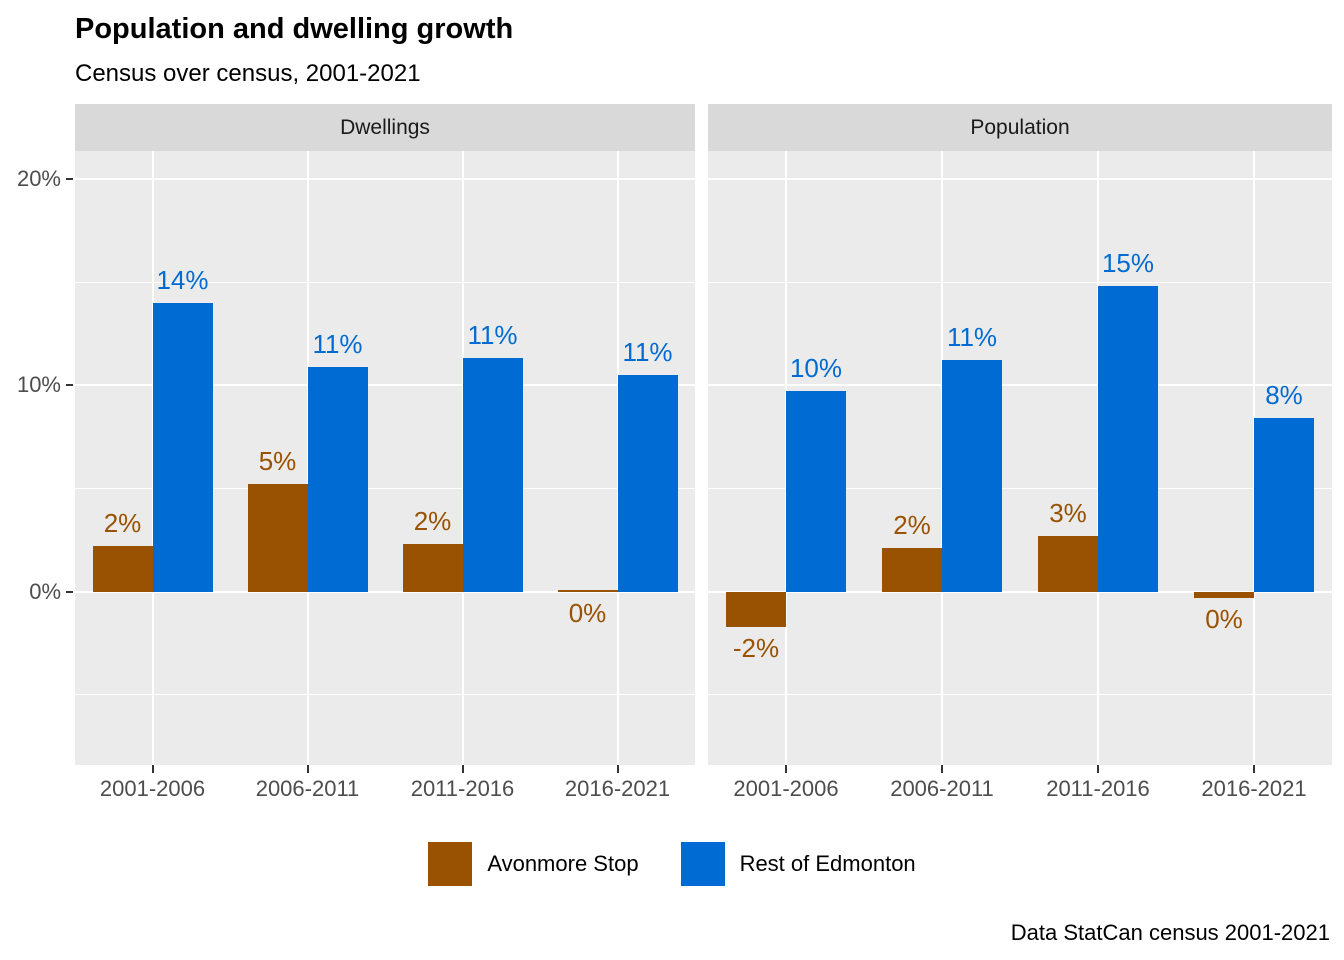 The height and width of the screenshot is (960, 1344). What do you see at coordinates (702, 864) in the screenshot?
I see `legend-swatch-rest` at bounding box center [702, 864].